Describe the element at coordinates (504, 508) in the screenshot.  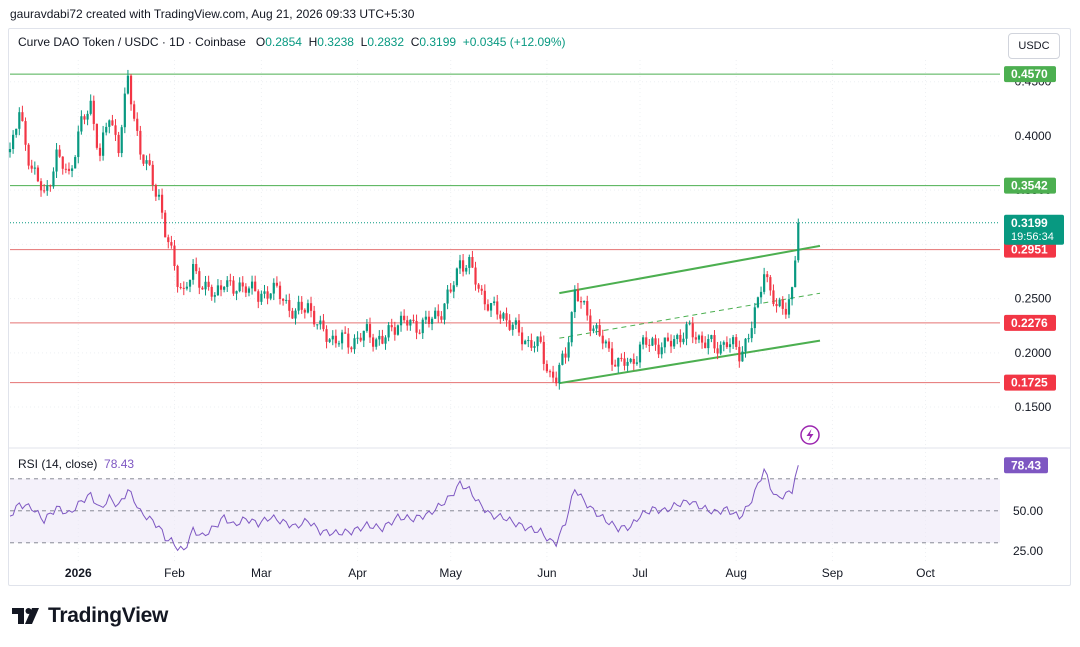
I see `rsi-pane` at that location.